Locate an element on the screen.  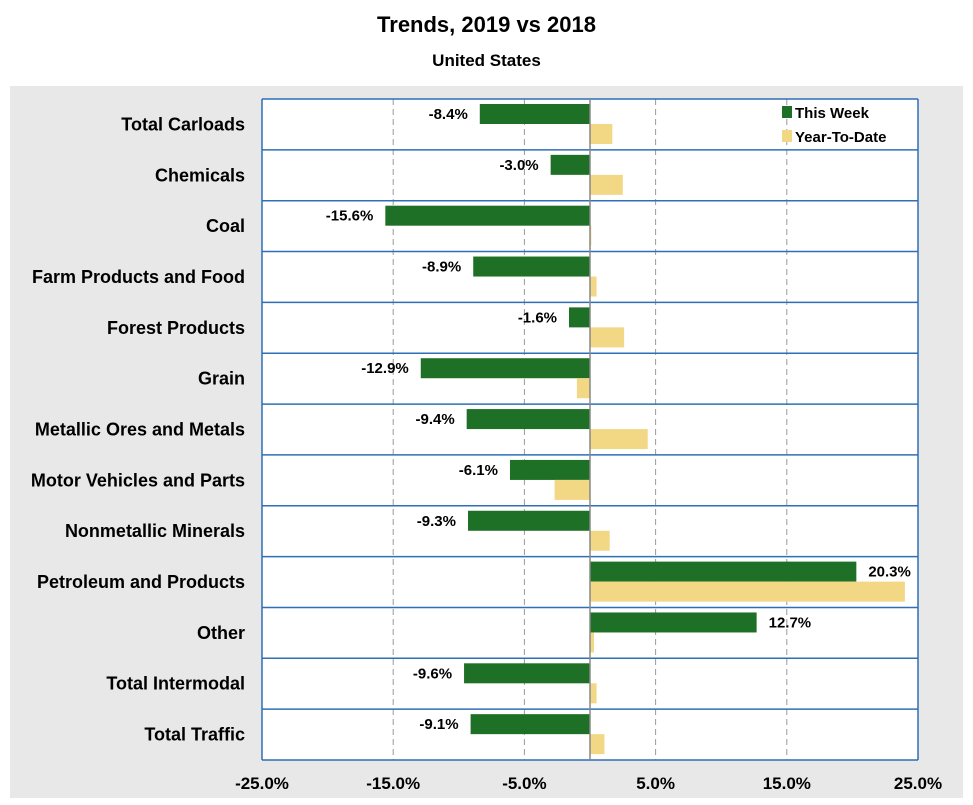
category-label: Coal is located at coordinates (225, 226).